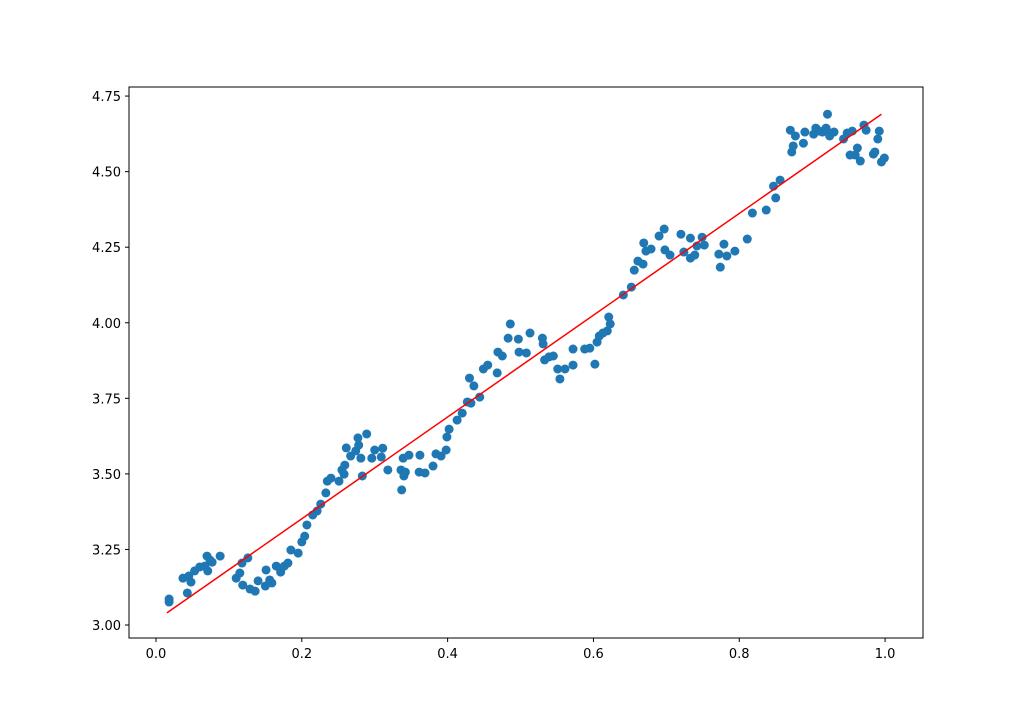 The width and height of the screenshot is (1027, 718). Describe the element at coordinates (885, 654) in the screenshot. I see `x-tick-label: 1.0` at that location.